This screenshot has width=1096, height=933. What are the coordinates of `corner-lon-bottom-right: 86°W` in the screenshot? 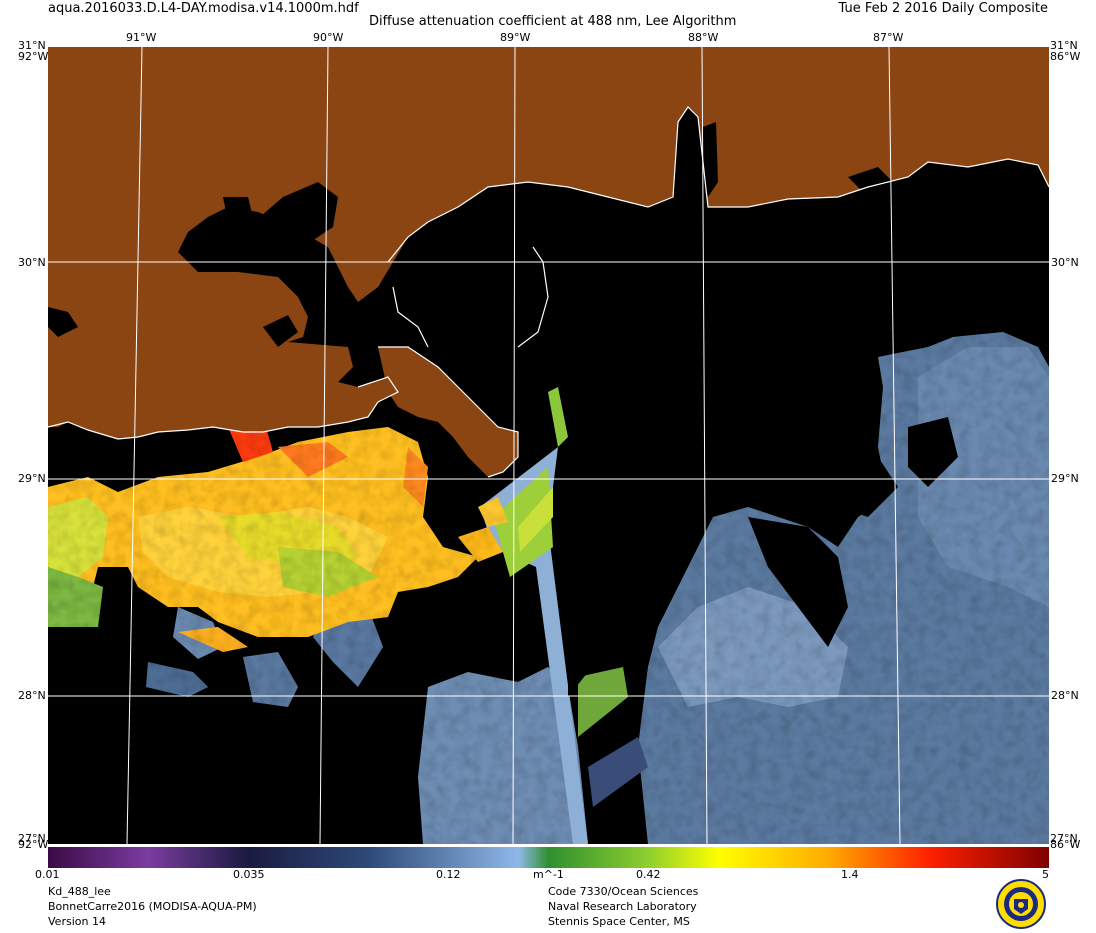 It's located at (1065, 844).